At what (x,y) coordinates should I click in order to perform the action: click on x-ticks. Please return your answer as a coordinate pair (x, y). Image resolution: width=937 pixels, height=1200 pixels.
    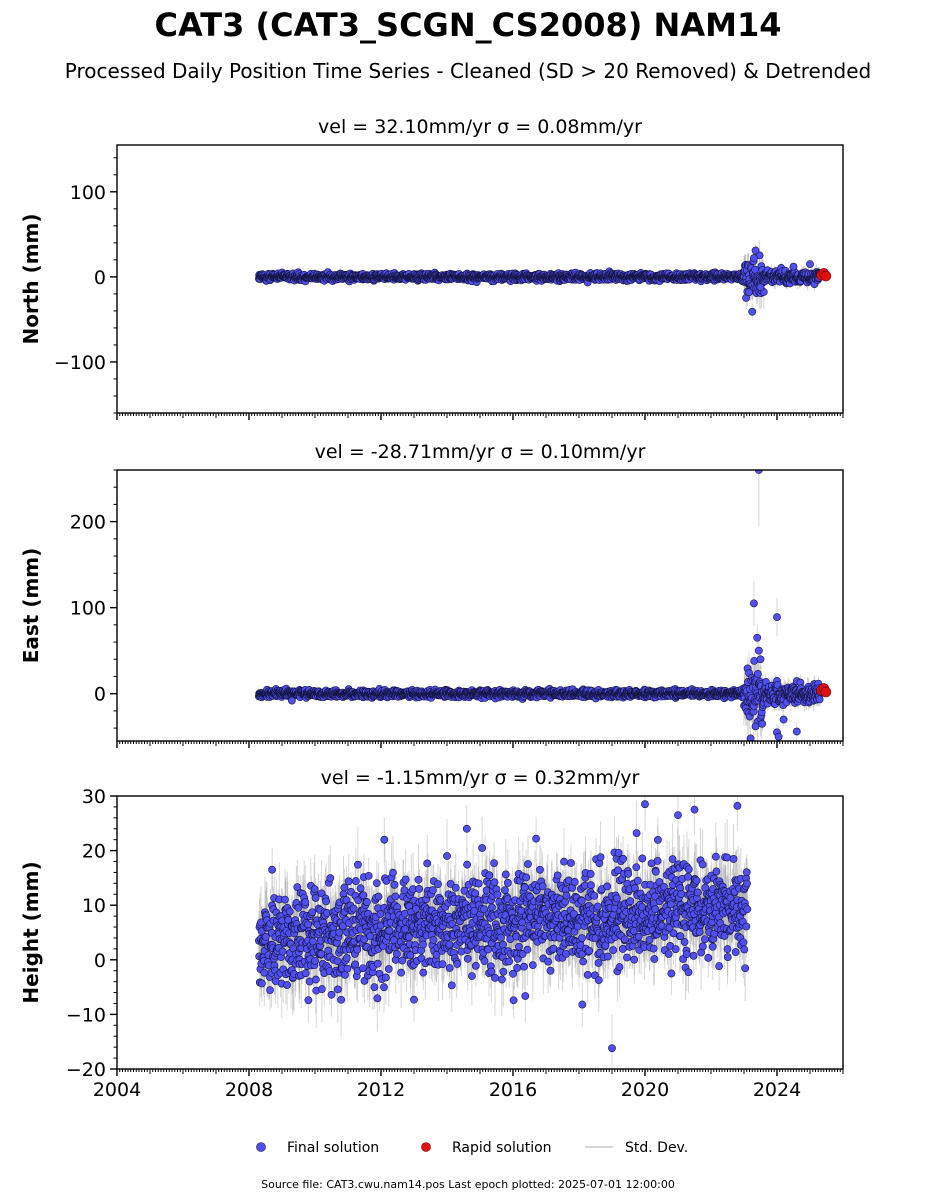
    Looking at the image, I should click on (480, 416).